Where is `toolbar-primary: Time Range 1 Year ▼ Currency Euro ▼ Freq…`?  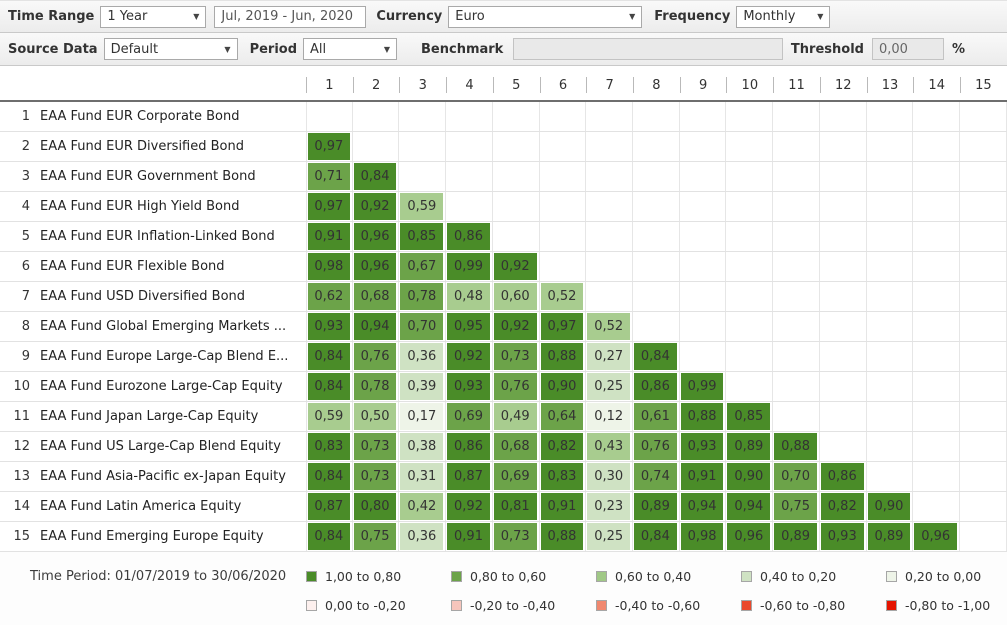
toolbar-primary: Time Range 1 Year ▼ Currency Euro ▼ Freq… is located at coordinates (503, 16).